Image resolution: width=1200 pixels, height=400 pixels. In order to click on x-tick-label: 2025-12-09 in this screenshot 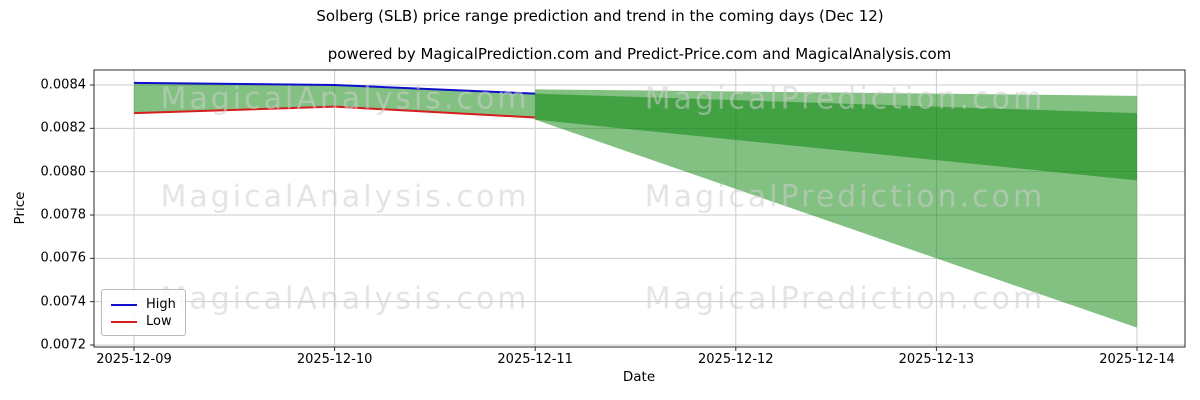, I will do `click(134, 359)`.